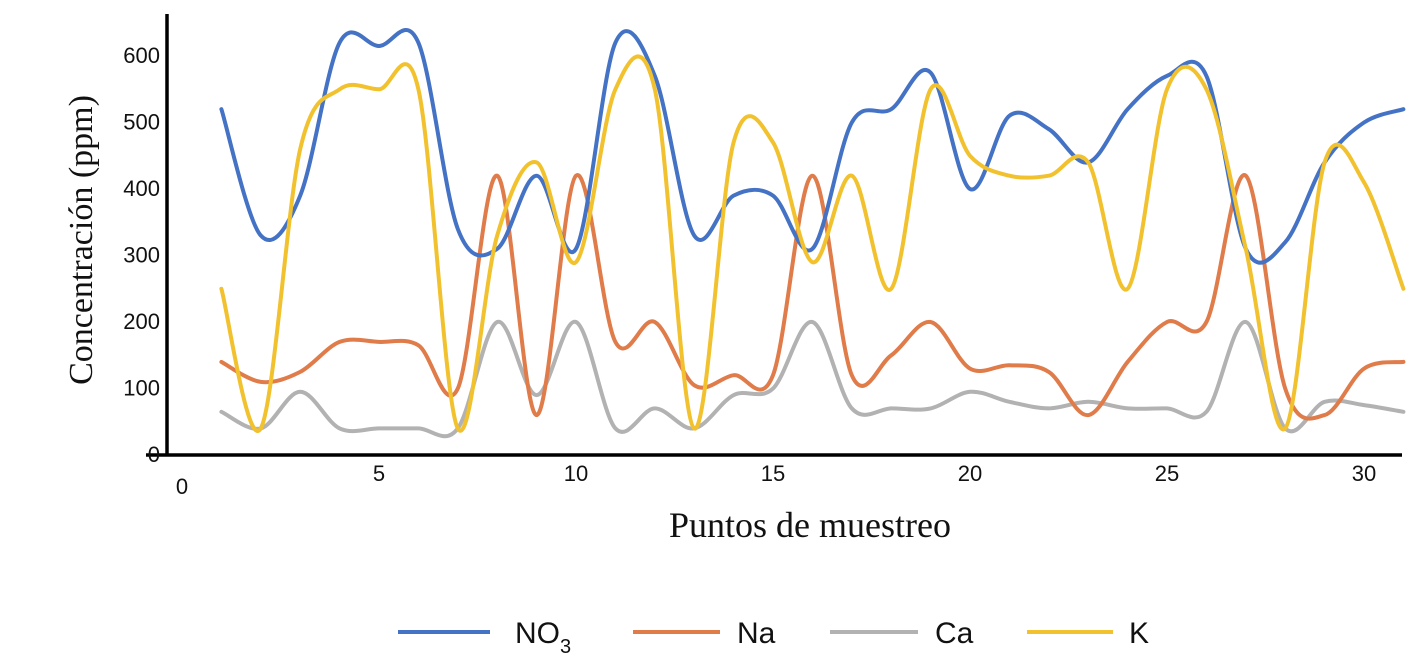  Describe the element at coordinates (812, 379) in the screenshot. I see `series-line-ca` at that location.